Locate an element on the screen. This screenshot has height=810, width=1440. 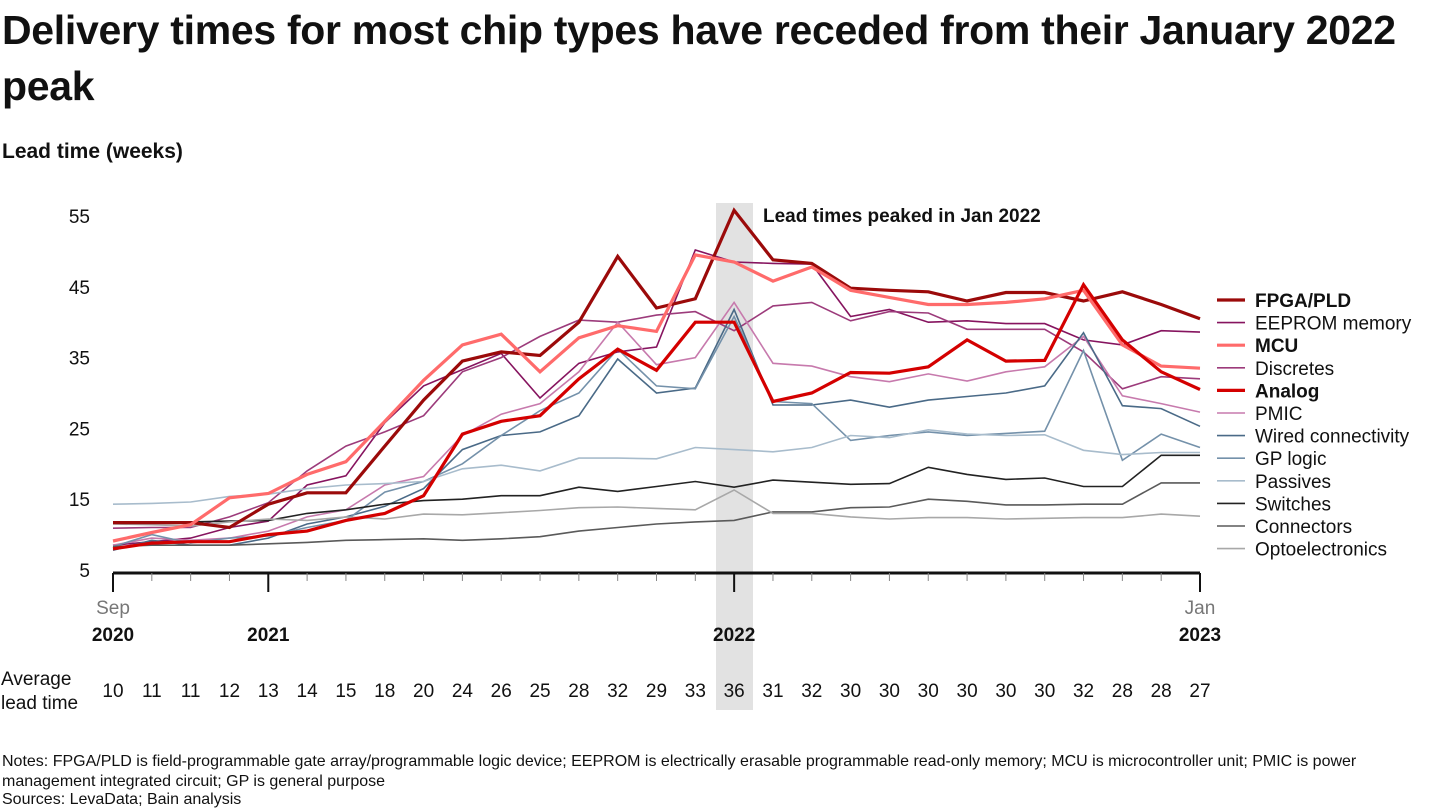
y-tick-label: 5 is located at coordinates (84, 571).